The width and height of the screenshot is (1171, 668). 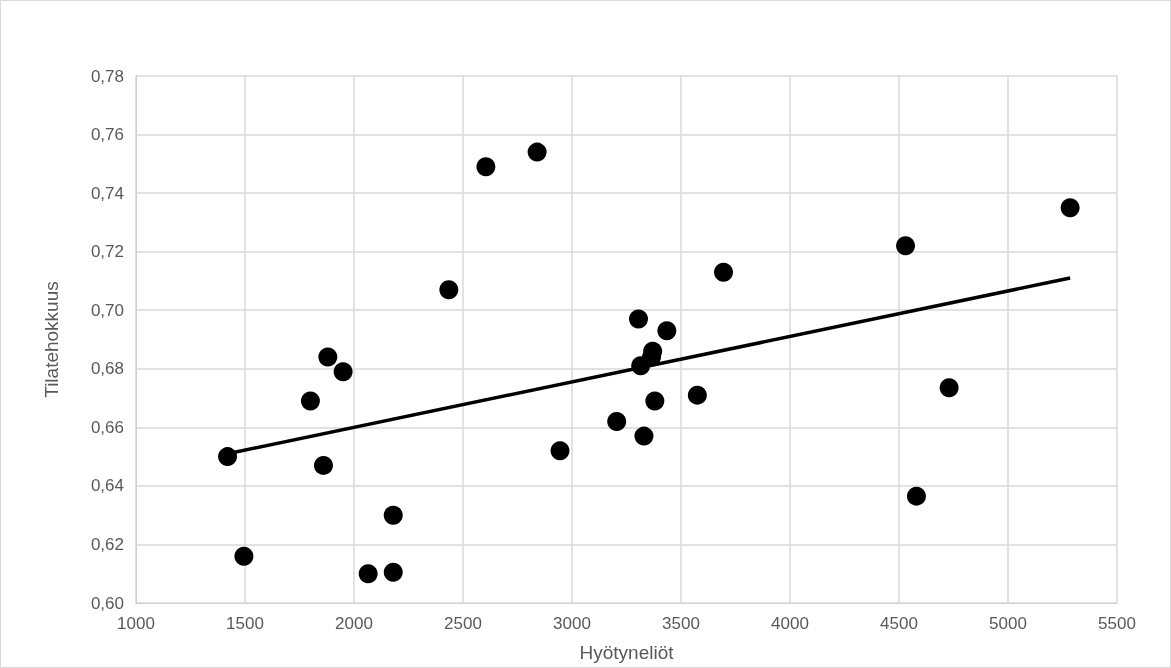 I want to click on x-tick-label: 4500, so click(x=899, y=623).